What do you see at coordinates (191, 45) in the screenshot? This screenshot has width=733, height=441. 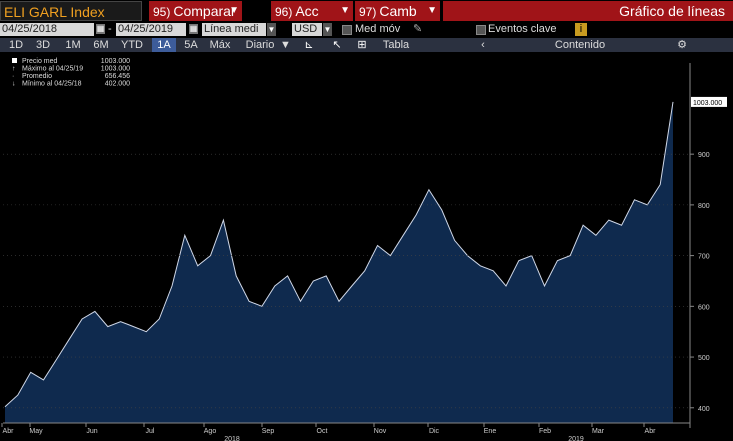 I see `tab-5a: 5A` at bounding box center [191, 45].